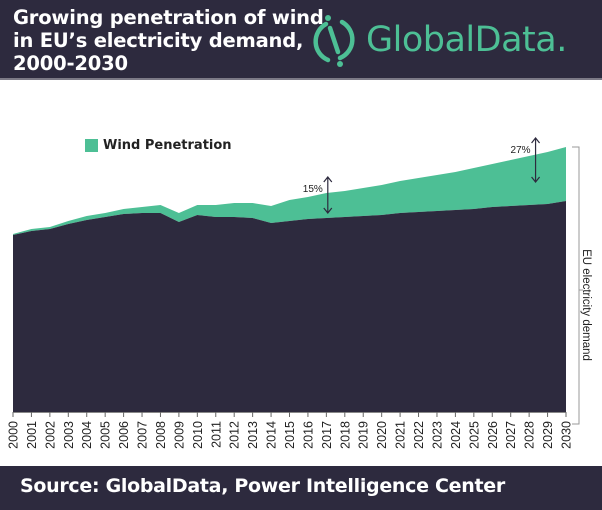 This screenshot has height=510, width=602. What do you see at coordinates (87, 435) in the screenshot?
I see `x-tick-label: 2004` at bounding box center [87, 435].